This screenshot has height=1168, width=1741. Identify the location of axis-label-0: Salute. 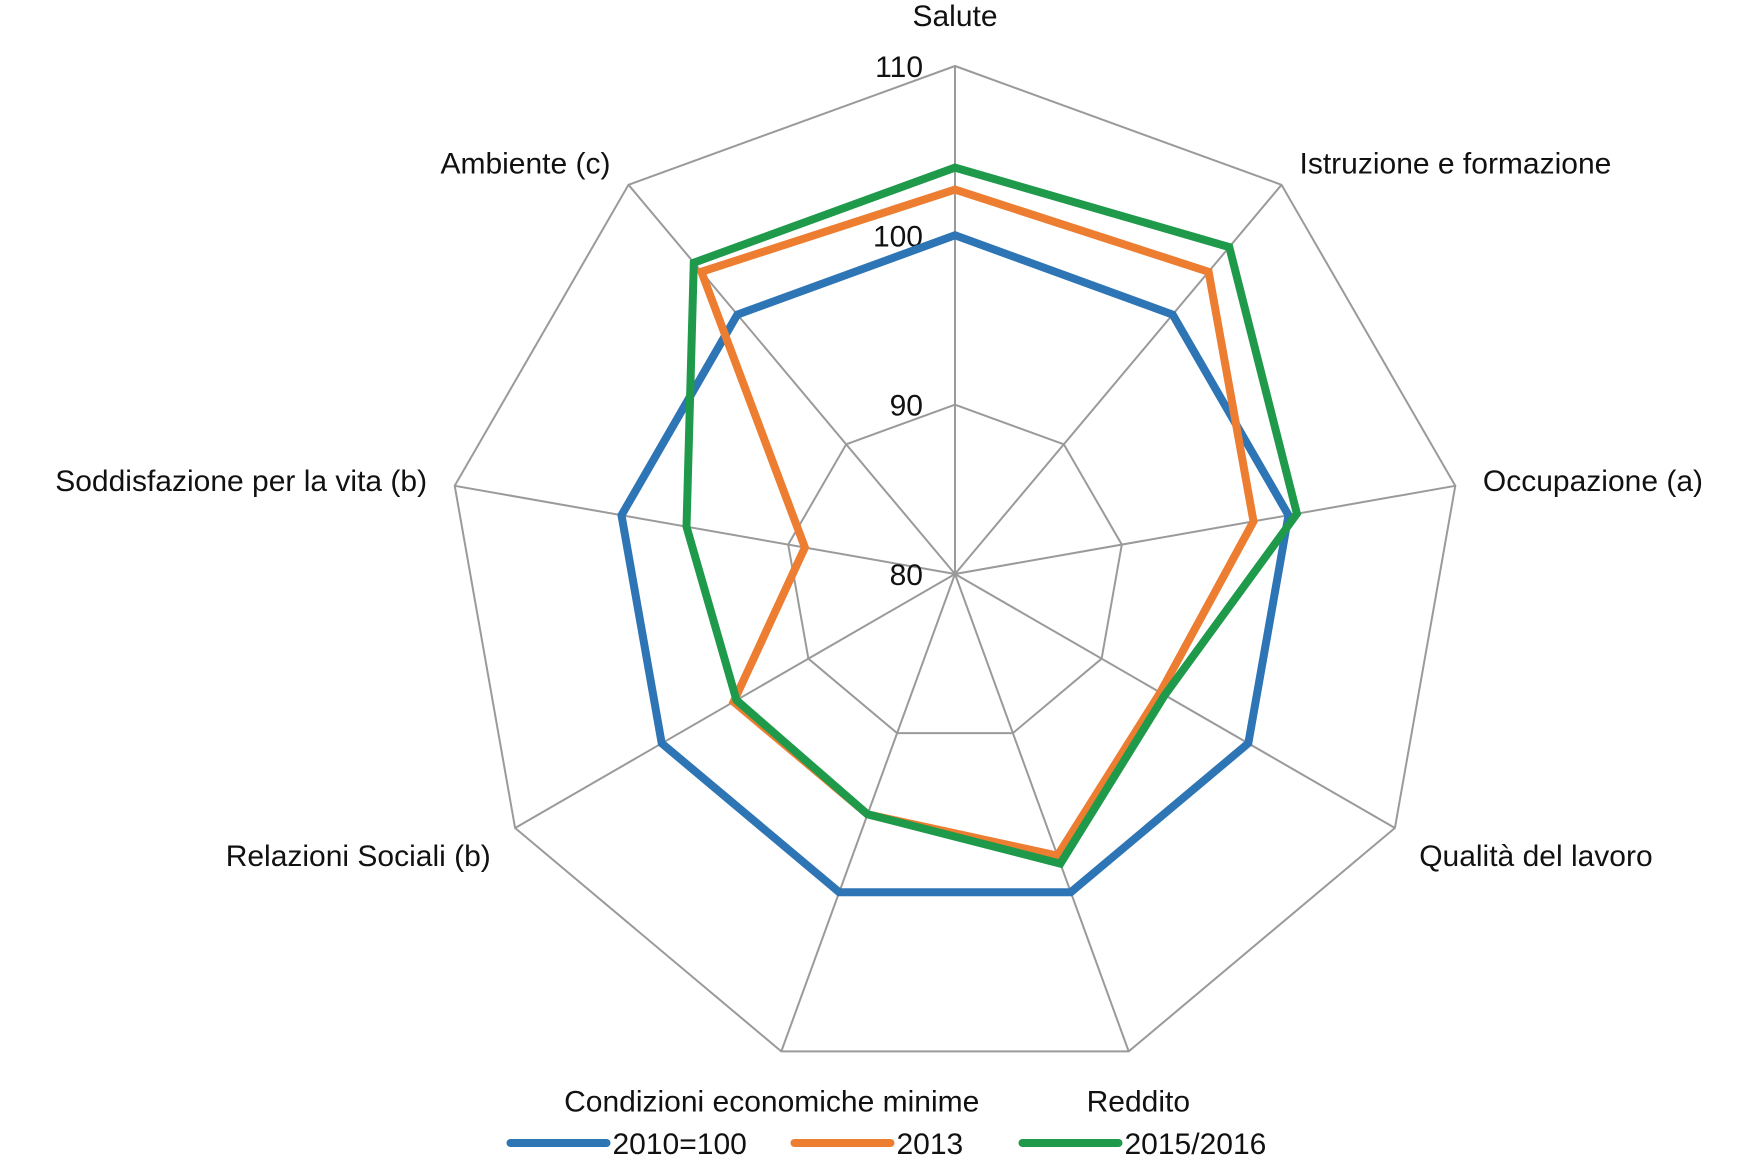
(954, 16).